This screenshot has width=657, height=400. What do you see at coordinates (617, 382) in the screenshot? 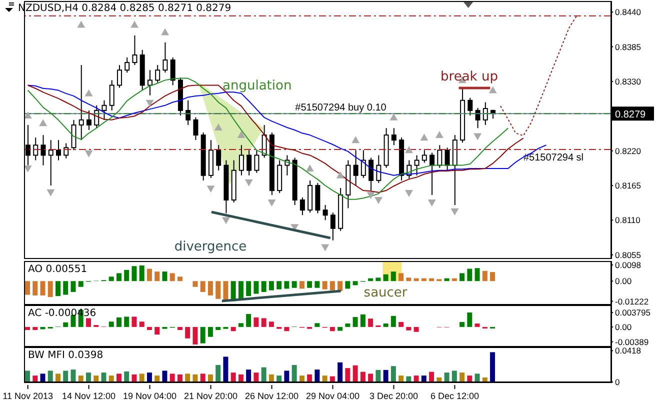
I see `y-tick-label: 0` at bounding box center [617, 382].